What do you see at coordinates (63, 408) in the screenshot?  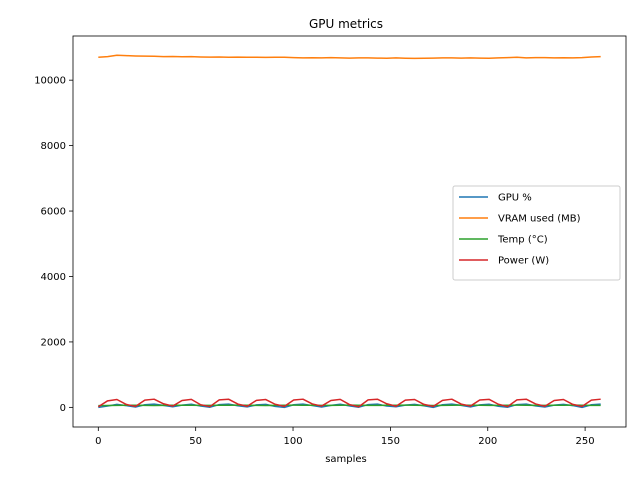 I see `y-tick-label-0: 0` at bounding box center [63, 408].